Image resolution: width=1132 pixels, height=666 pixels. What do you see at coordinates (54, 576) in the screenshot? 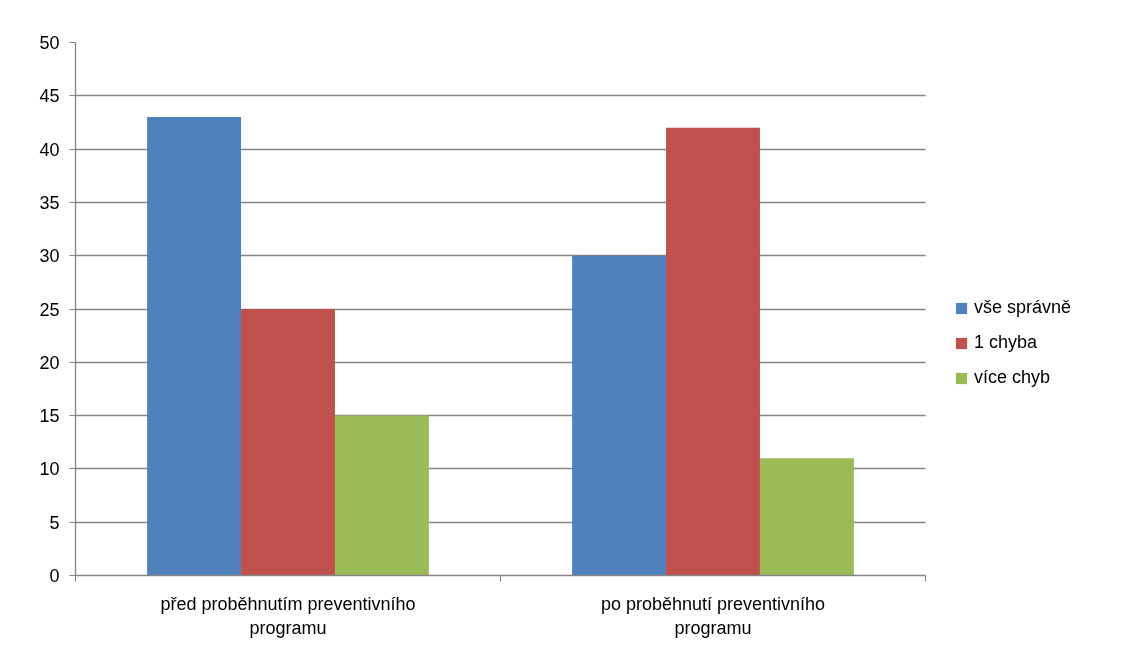
I see `y-tick-label: 0` at bounding box center [54, 576].